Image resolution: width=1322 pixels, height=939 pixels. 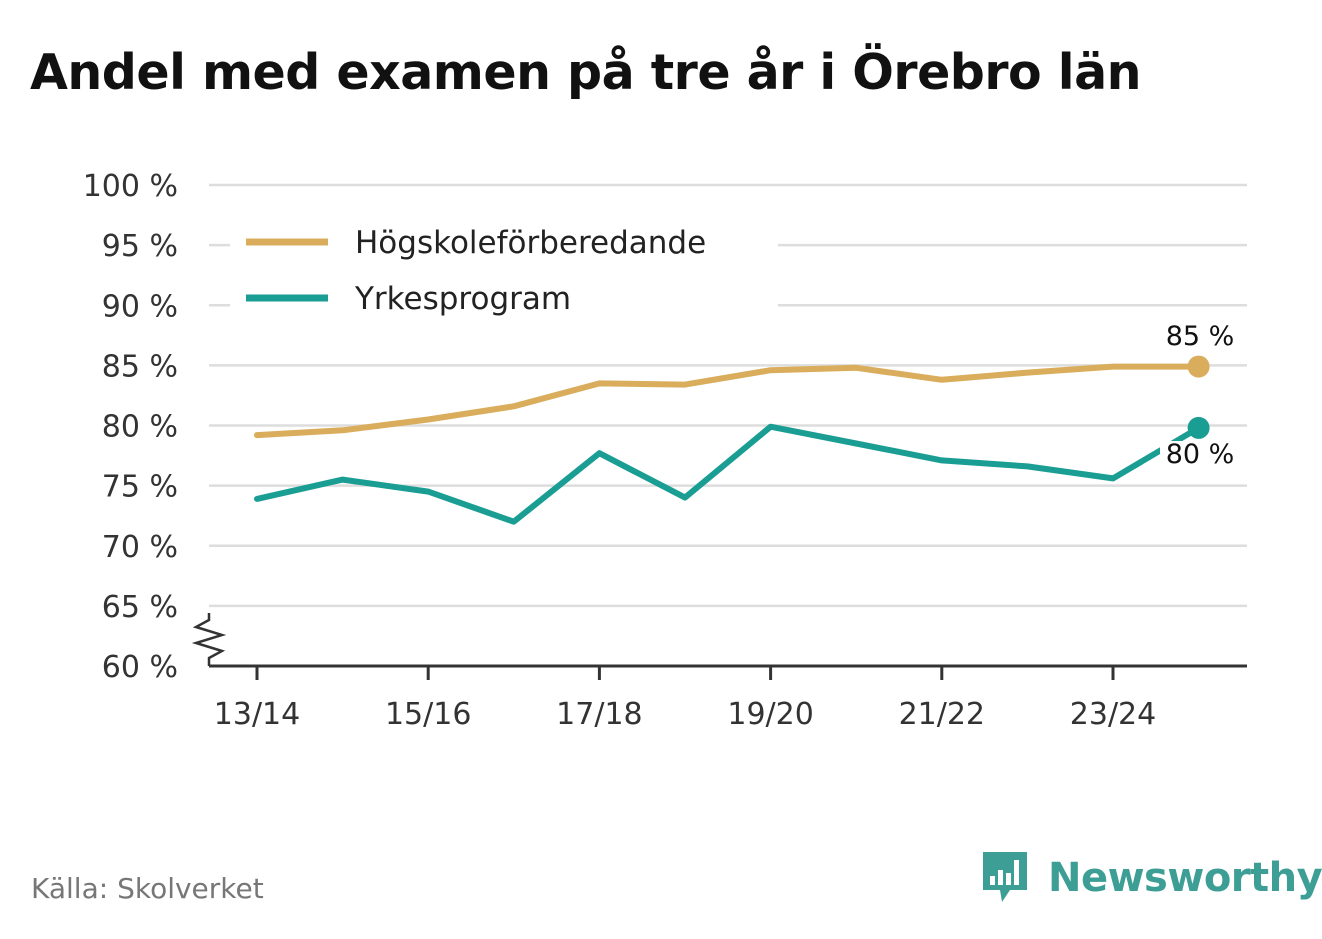 I want to click on y-tick-label: 90 %, so click(x=140, y=306).